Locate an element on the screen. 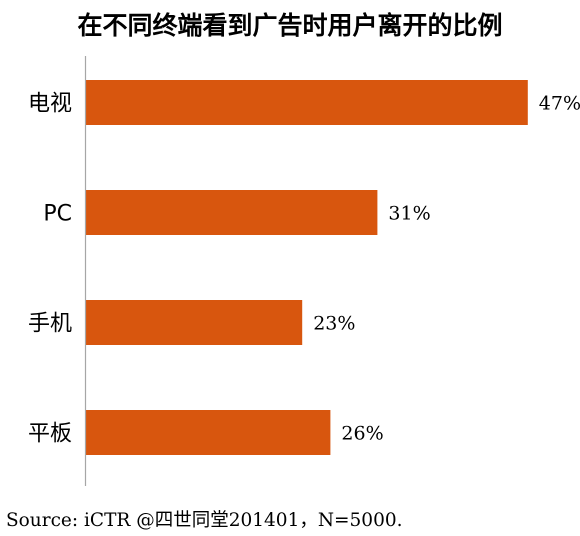 The height and width of the screenshot is (536, 580). chart-title: 在不同终端看到广告时用户离开的比例 is located at coordinates (290, 25).